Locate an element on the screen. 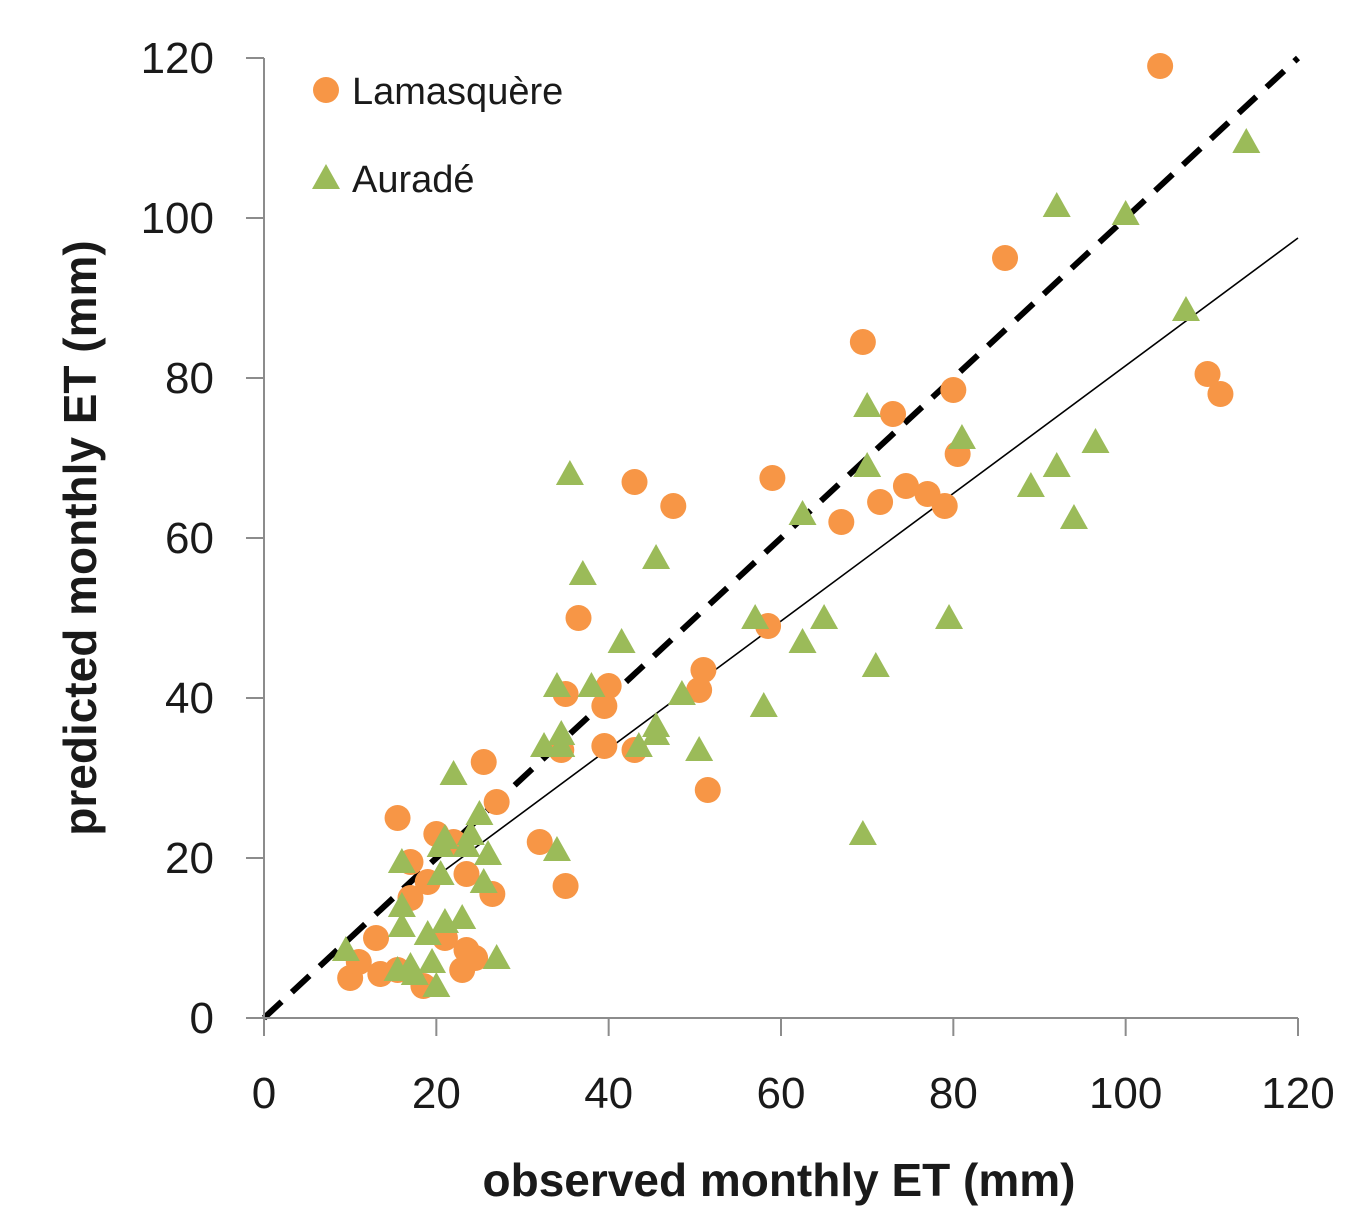 The width and height of the screenshot is (1354, 1206). y-tick-label: 100 is located at coordinates (177, 218).